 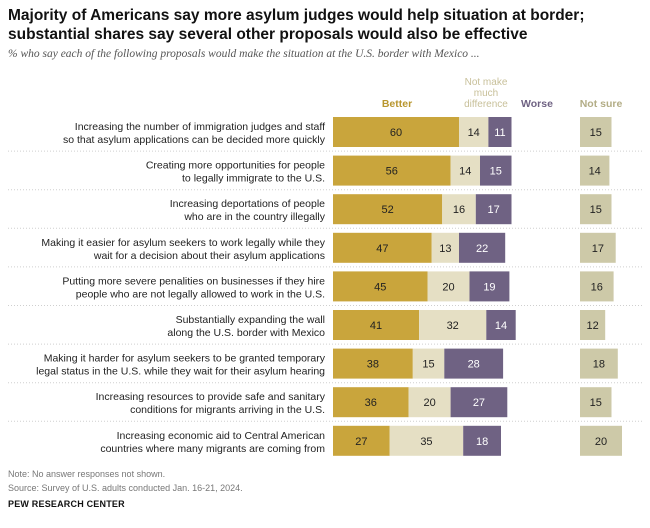 I want to click on bar-not-sure-label: 16, so click(x=597, y=287).